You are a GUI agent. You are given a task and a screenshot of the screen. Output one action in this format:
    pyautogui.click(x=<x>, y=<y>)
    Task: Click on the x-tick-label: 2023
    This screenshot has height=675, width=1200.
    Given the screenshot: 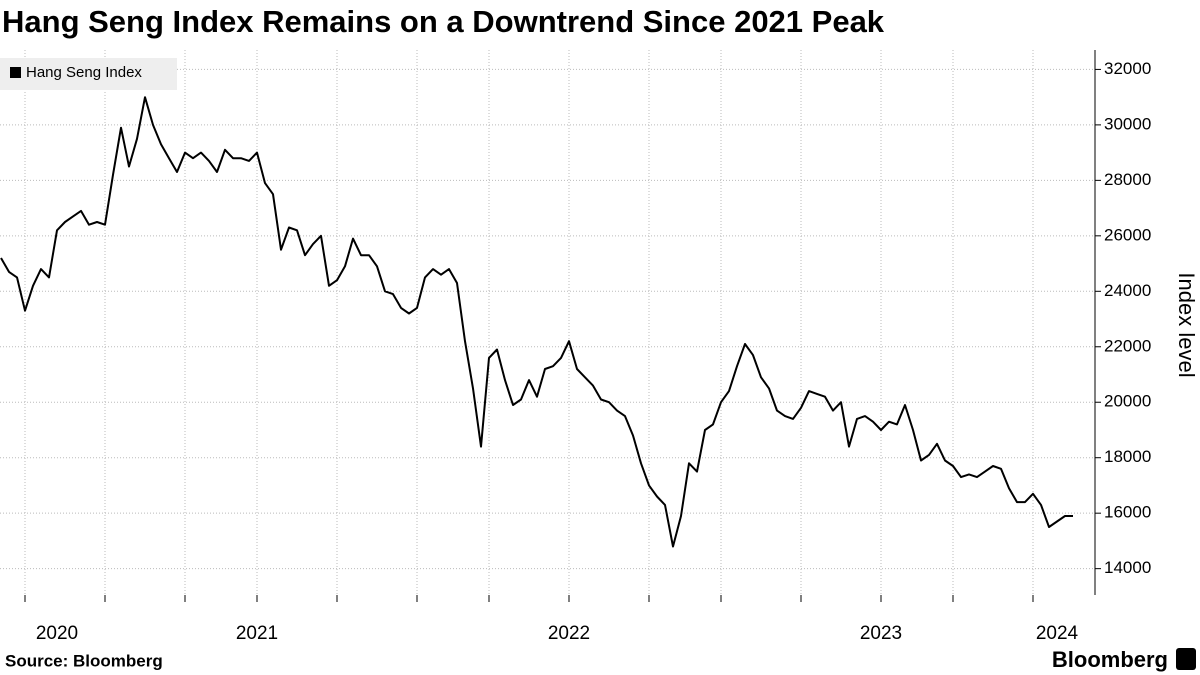 What is the action you would take?
    pyautogui.click(x=881, y=633)
    